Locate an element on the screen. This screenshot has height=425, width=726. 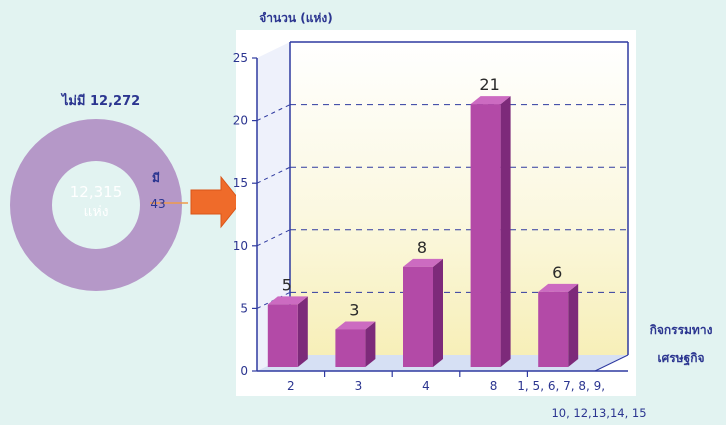
bar-value-label: 8 is located at coordinates (422, 247).